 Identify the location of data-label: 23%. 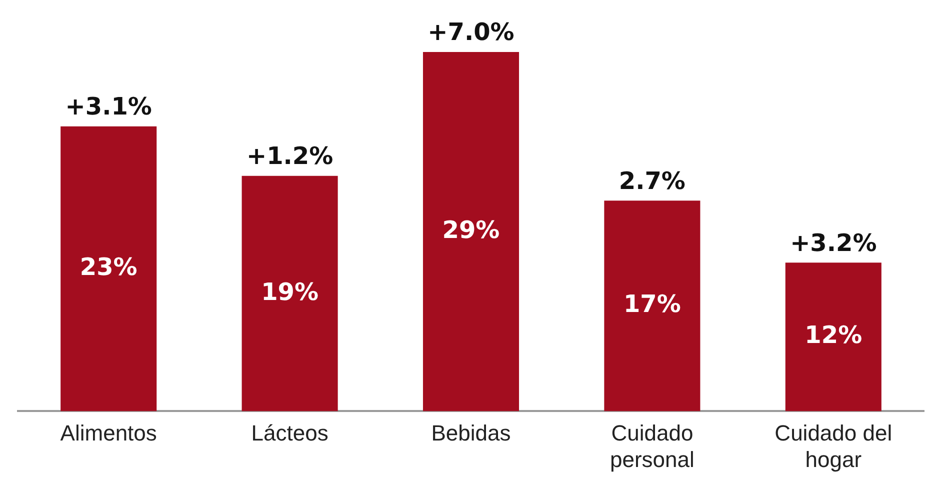
(109, 266).